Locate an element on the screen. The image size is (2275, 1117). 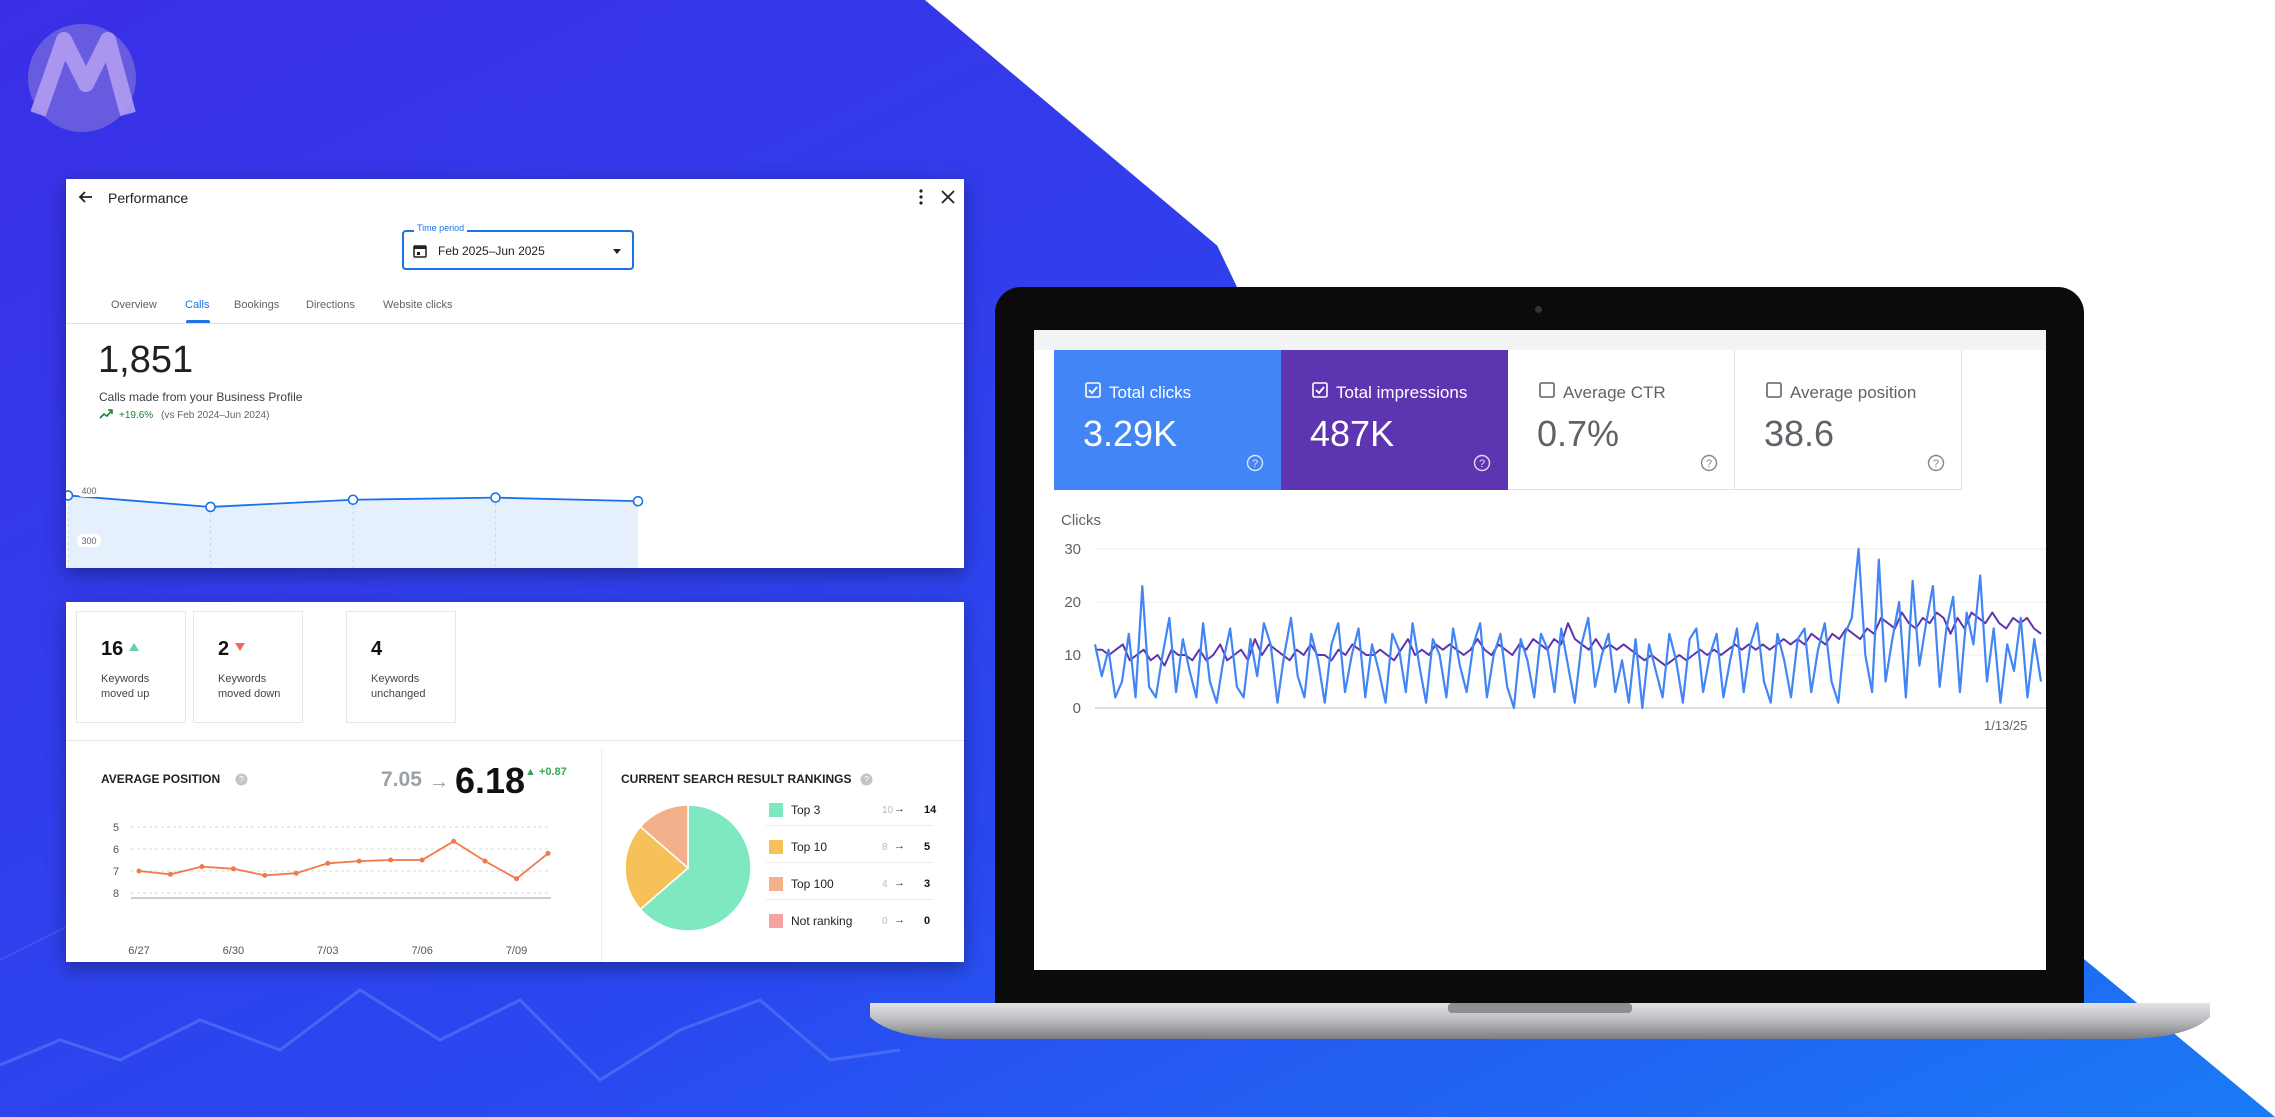
keywords-unchanged-count: 4 is located at coordinates (377, 649).